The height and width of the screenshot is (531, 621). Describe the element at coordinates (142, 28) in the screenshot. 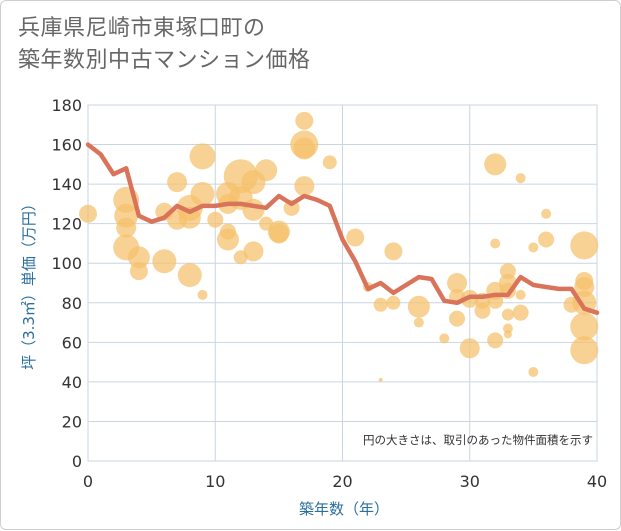

I see `chart-title-line-1: 兵庫県尼崎市東塚口町の` at that location.